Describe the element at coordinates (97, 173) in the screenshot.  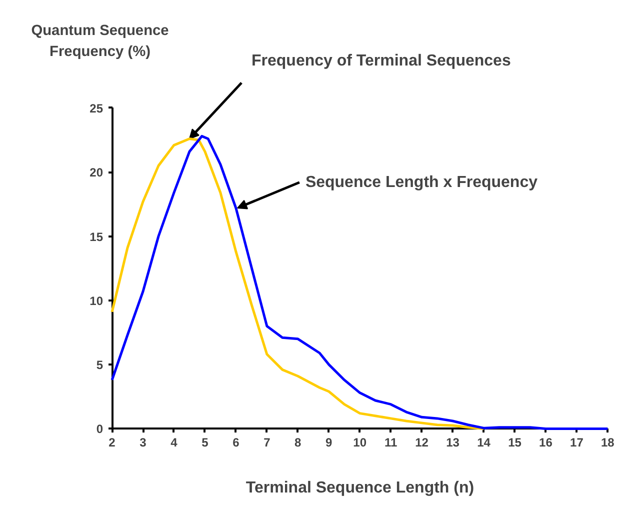
I see `y-tick-label: 20` at that location.